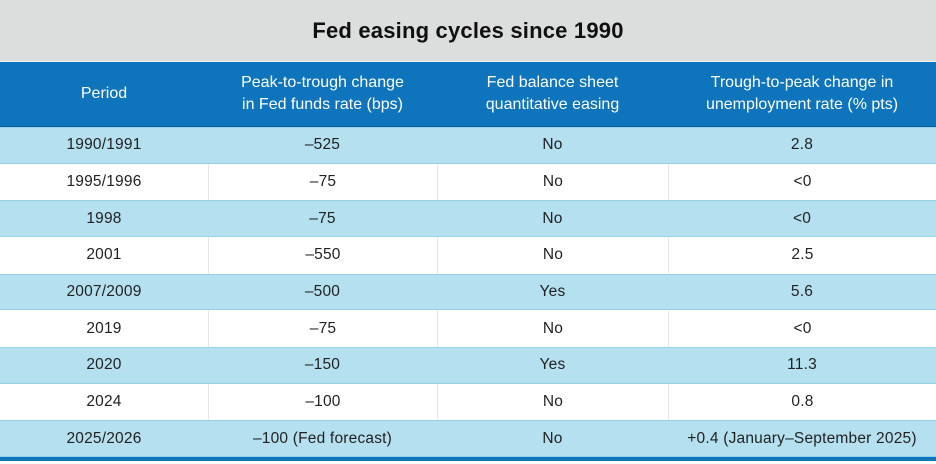 The height and width of the screenshot is (464, 936). Describe the element at coordinates (802, 438) in the screenshot. I see `cell-unemployment: +0.4 (January–September 2025)` at that location.